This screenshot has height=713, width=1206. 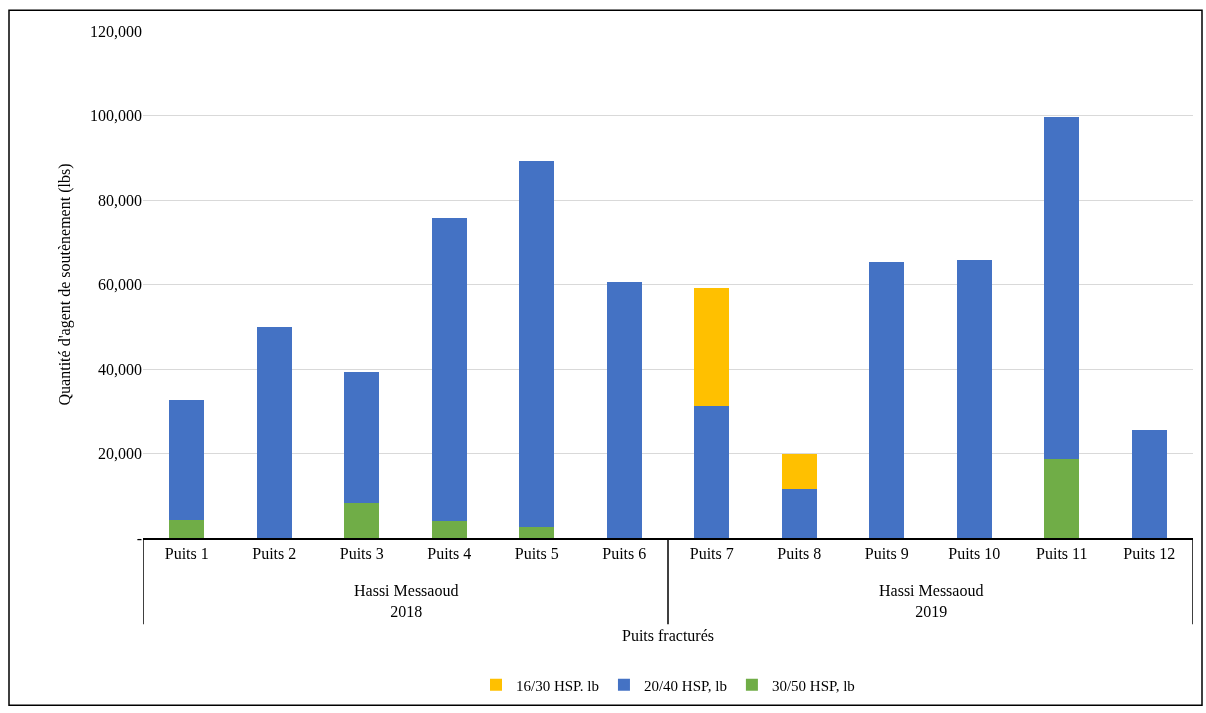 I want to click on text: Hassi Messaoud 2018, so click(x=406, y=601).